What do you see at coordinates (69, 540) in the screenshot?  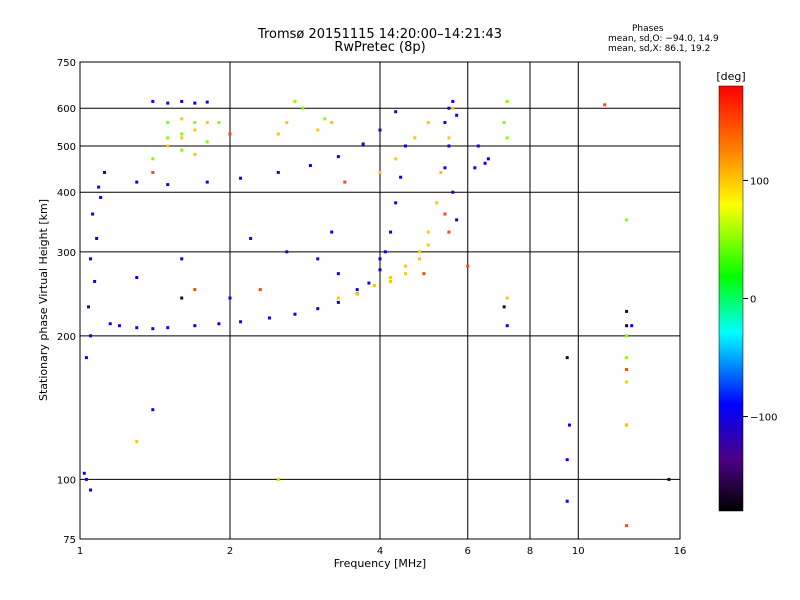 I see `y-tick-label: 75` at bounding box center [69, 540].